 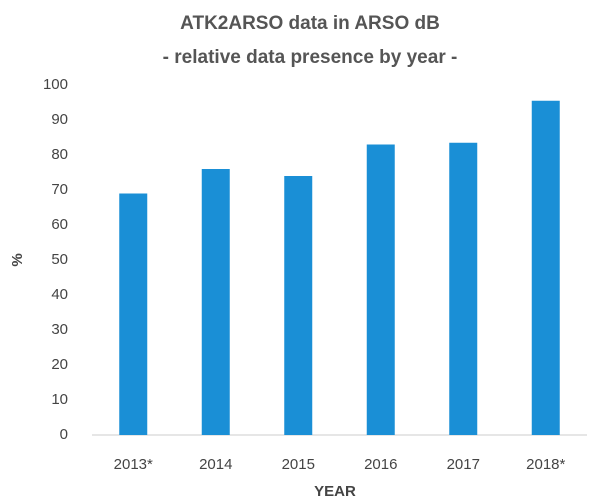 I want to click on x-tick-label: 2015, so click(x=298, y=464).